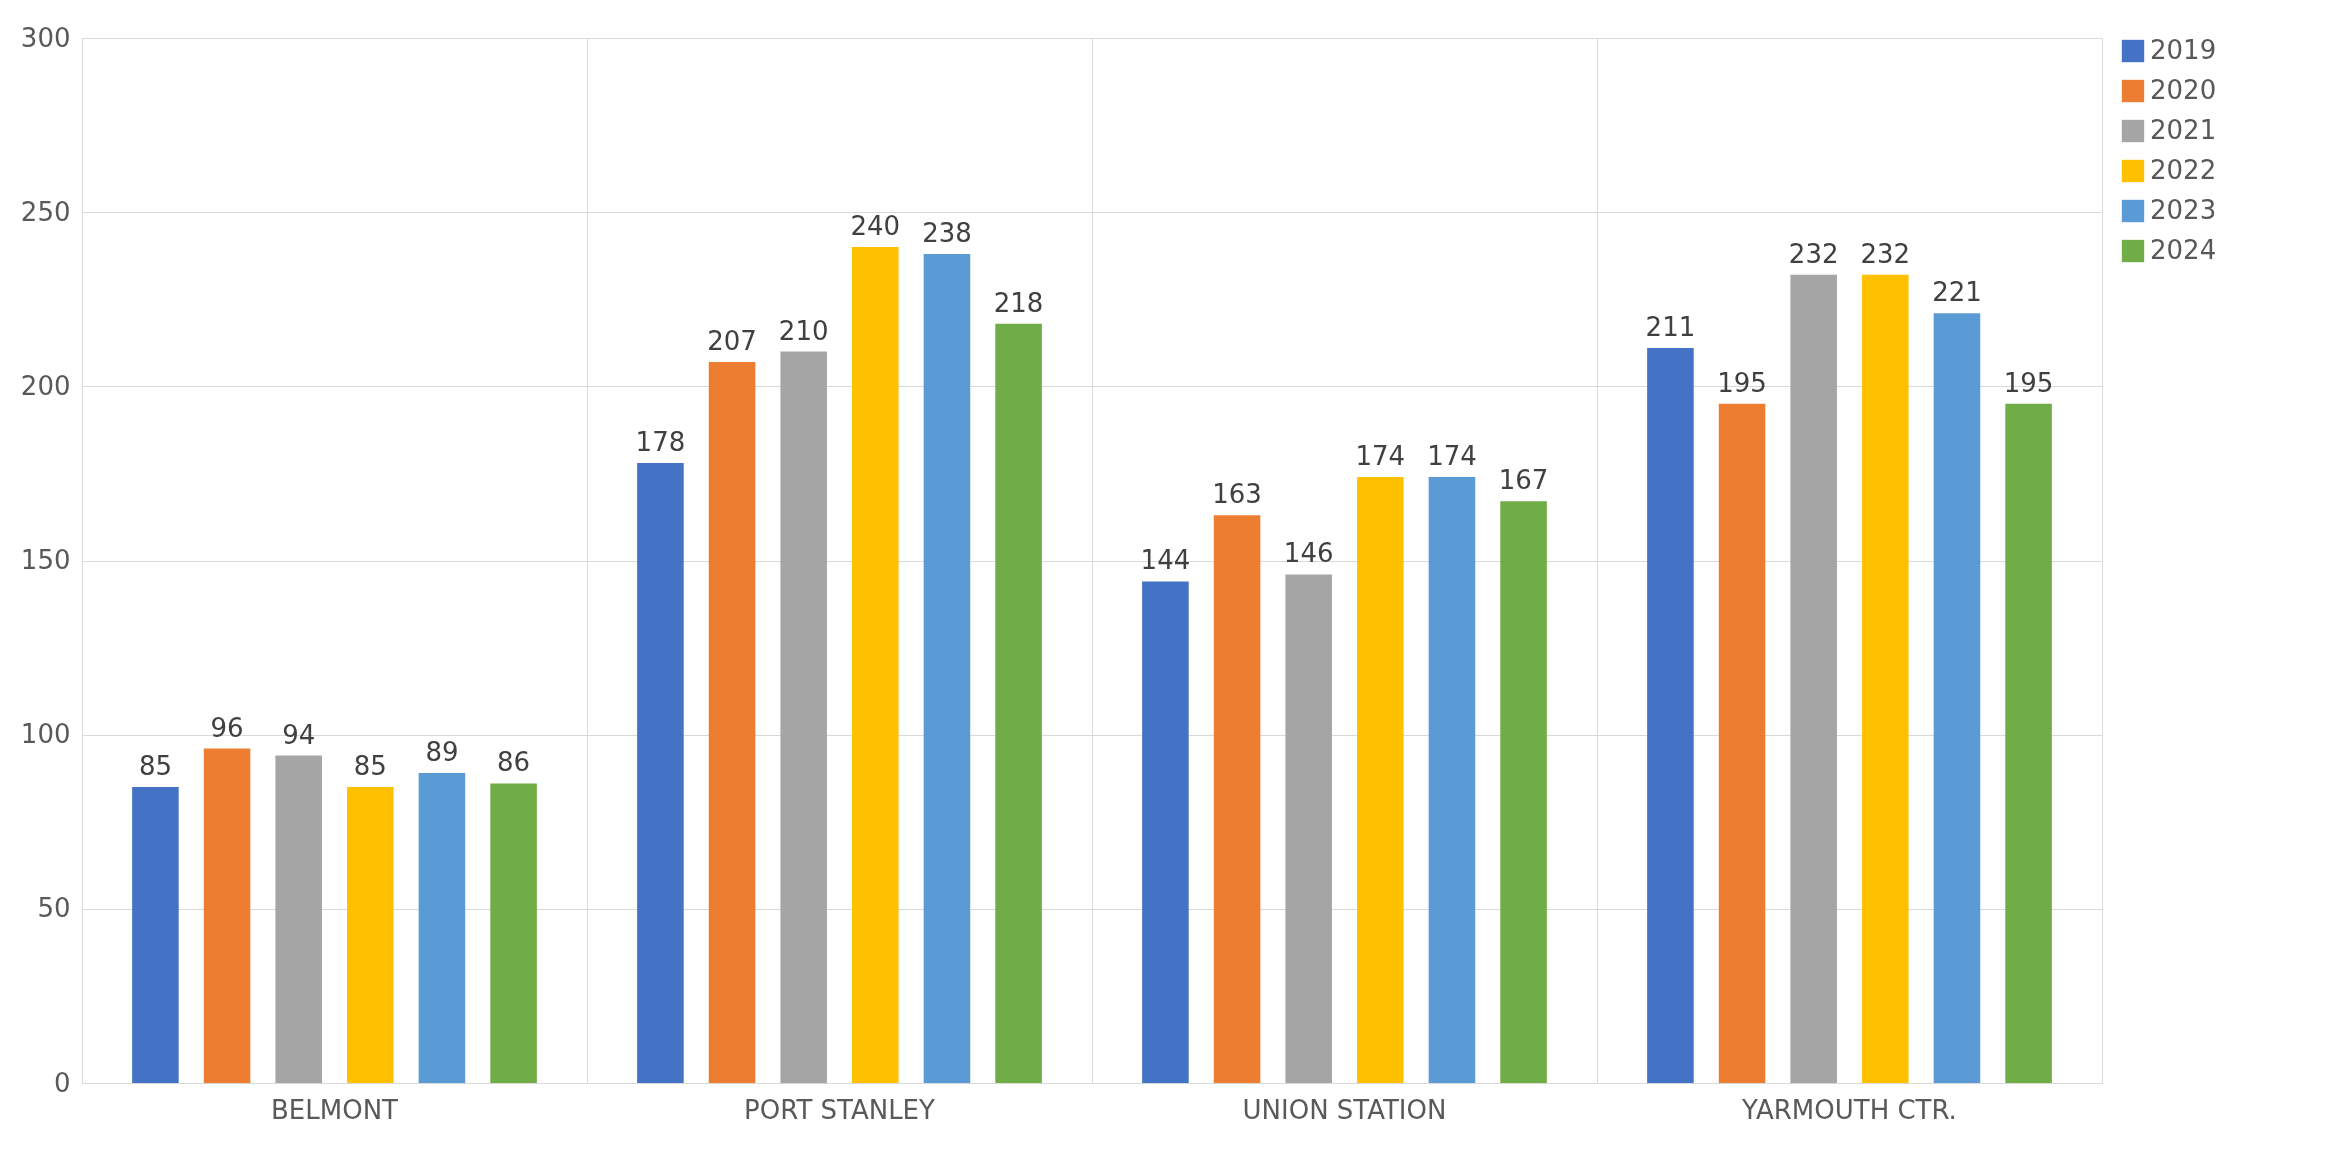 This screenshot has width=2335, height=1157. What do you see at coordinates (514, 762) in the screenshot?
I see `data-label: 86` at bounding box center [514, 762].